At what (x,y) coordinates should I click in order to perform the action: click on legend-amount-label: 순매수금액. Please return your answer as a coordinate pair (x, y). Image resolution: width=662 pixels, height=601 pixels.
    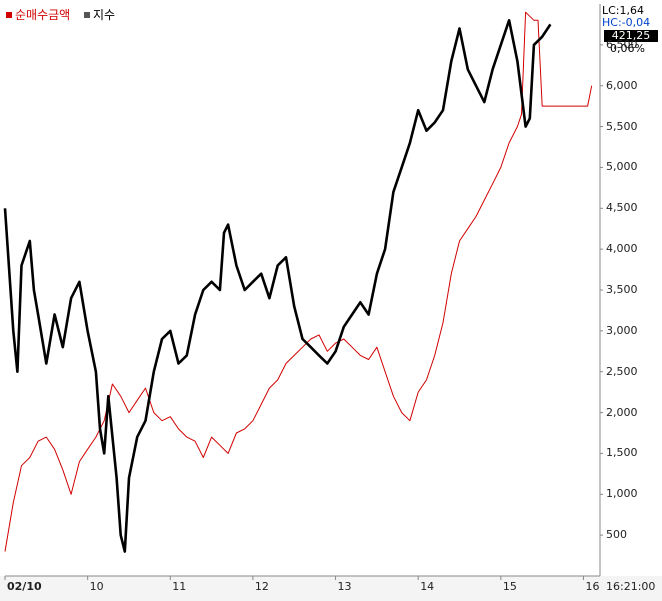
    Looking at the image, I should click on (43, 15).